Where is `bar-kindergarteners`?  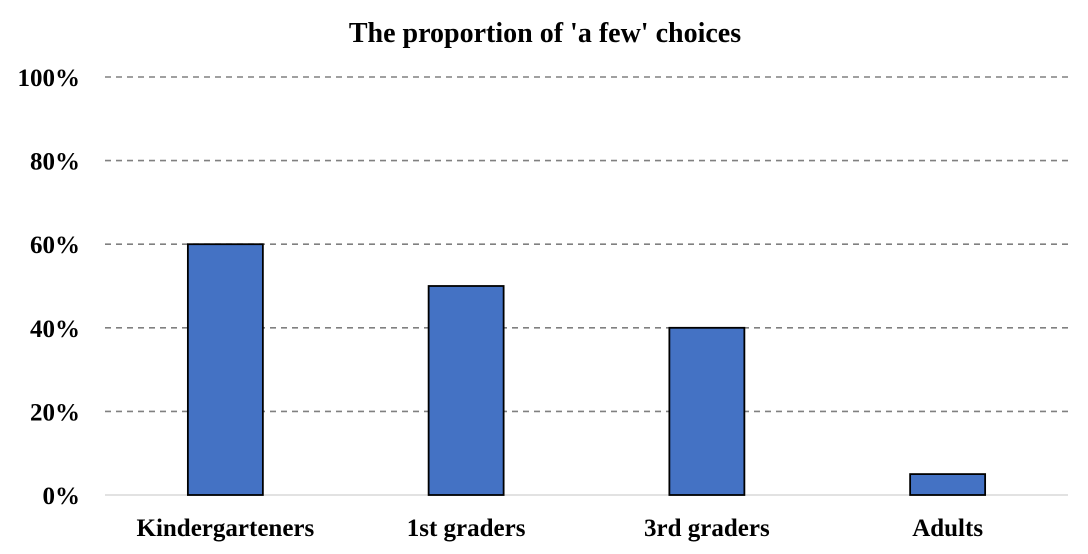 bar-kindergarteners is located at coordinates (225, 369).